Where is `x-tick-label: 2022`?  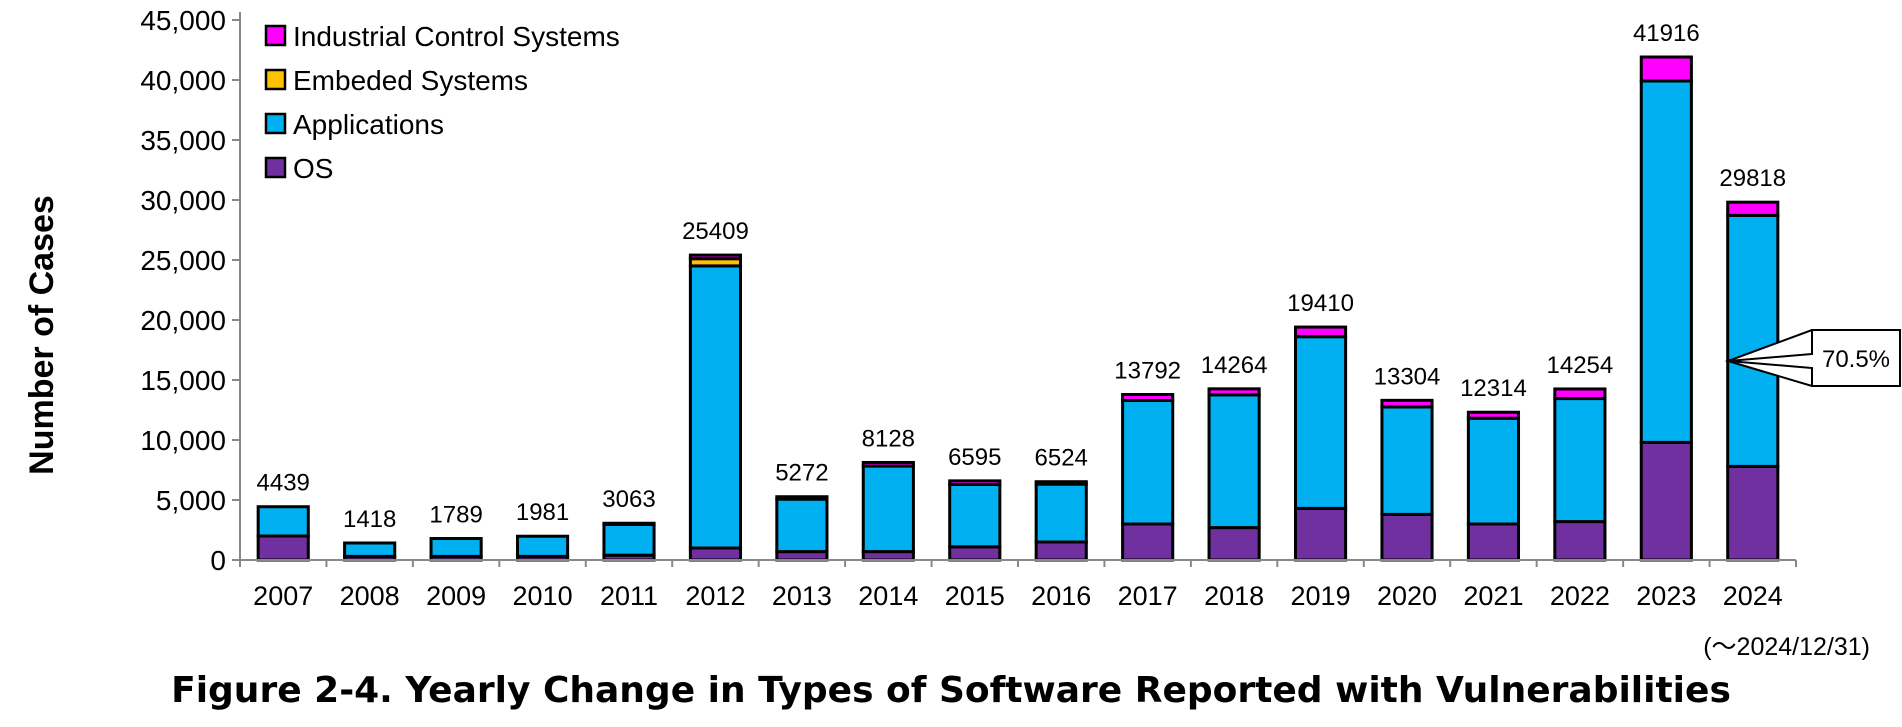 x-tick-label: 2022 is located at coordinates (1580, 596).